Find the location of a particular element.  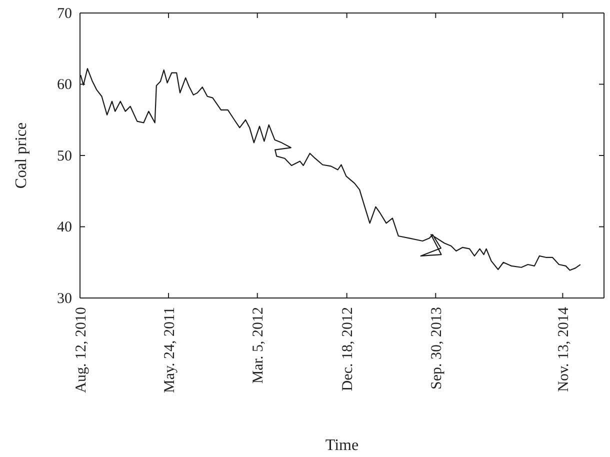

y-tick-label: 50 is located at coordinates (64, 156).